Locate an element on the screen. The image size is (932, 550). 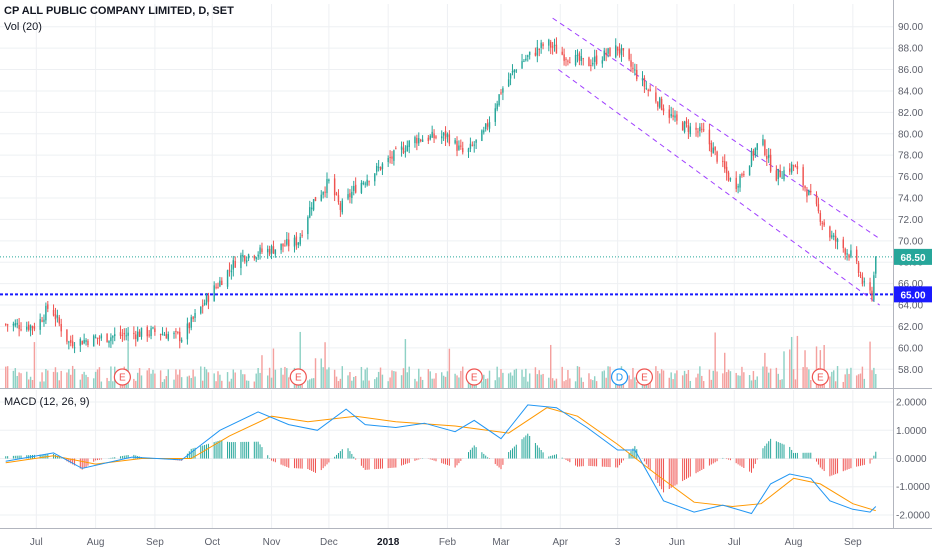
price-tick-label: 72.00 is located at coordinates (910, 220).